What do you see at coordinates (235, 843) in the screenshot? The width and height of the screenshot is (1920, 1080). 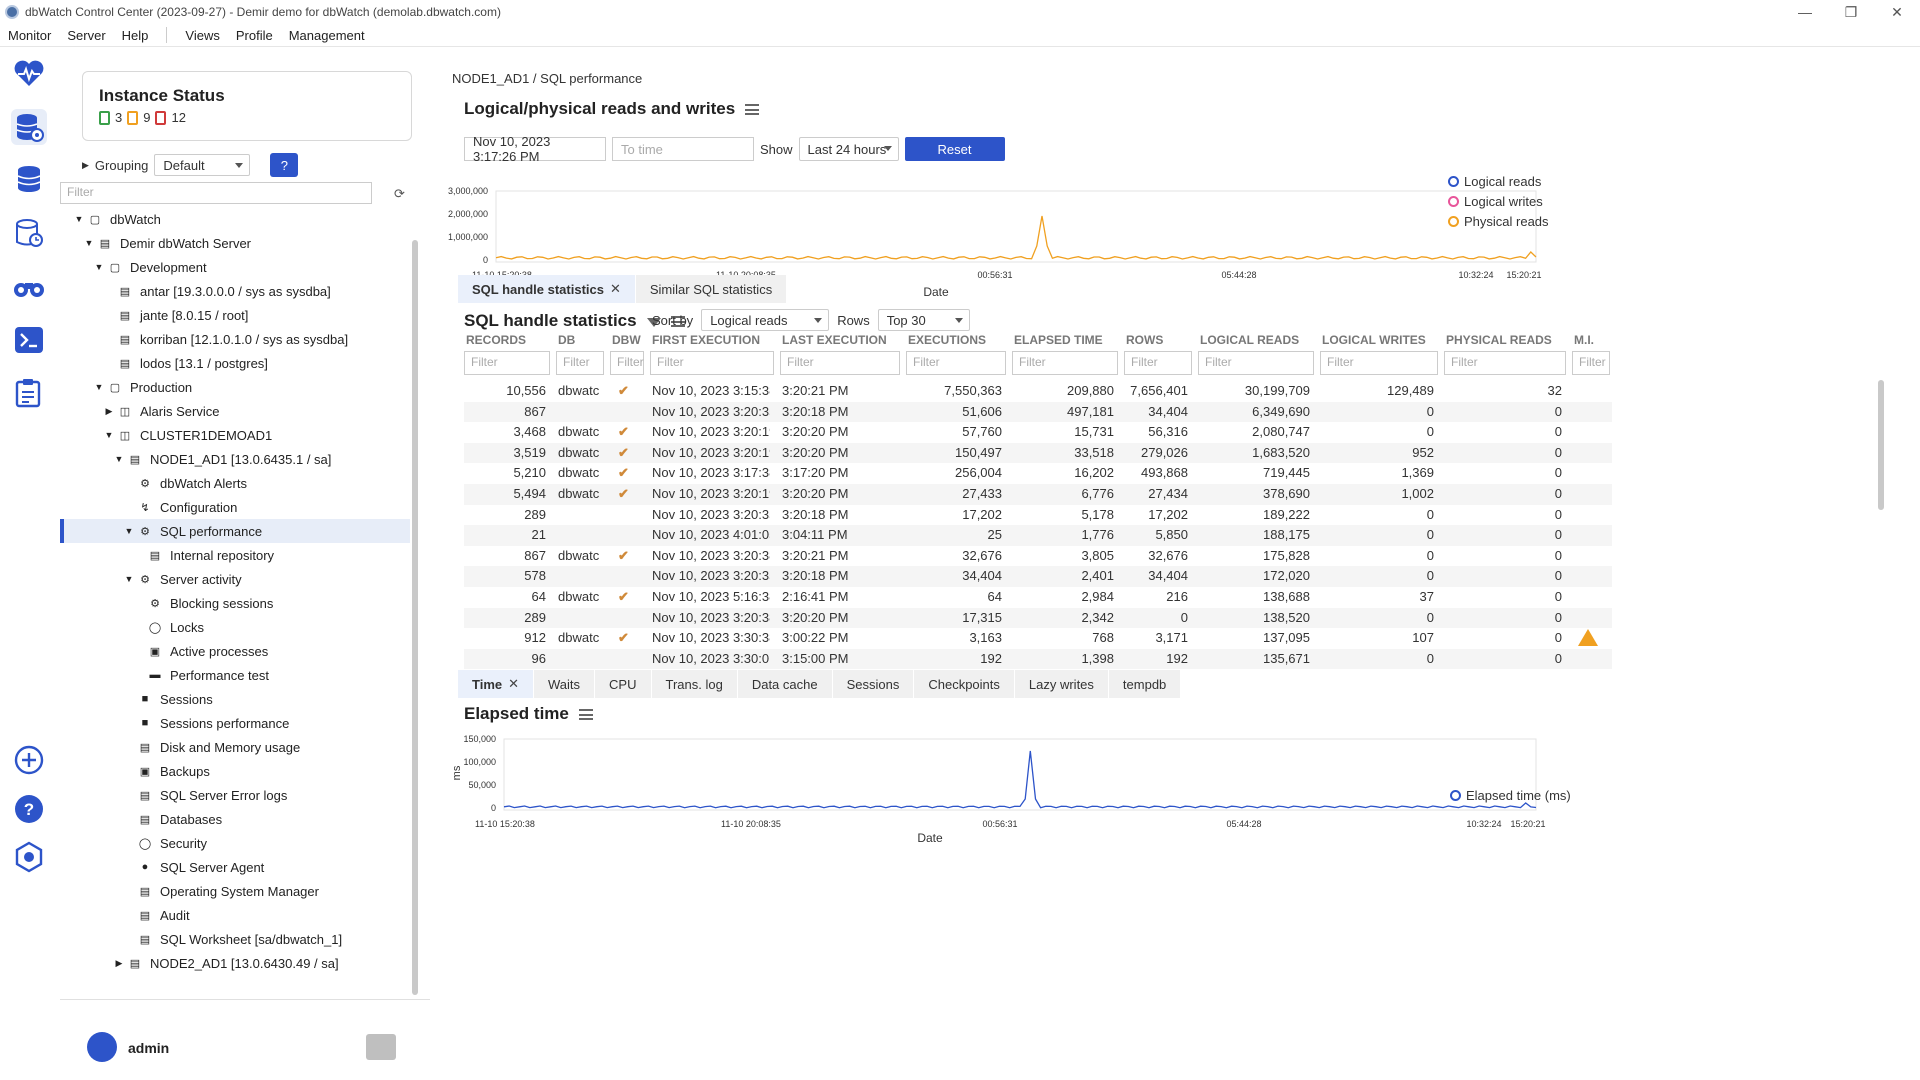 I see `tree-item-security: ◯ Security` at bounding box center [235, 843].